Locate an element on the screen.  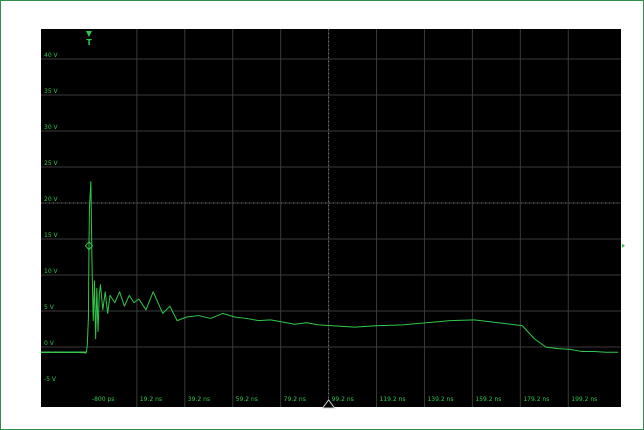
y-tick-label: 30 V is located at coordinates (51, 127).